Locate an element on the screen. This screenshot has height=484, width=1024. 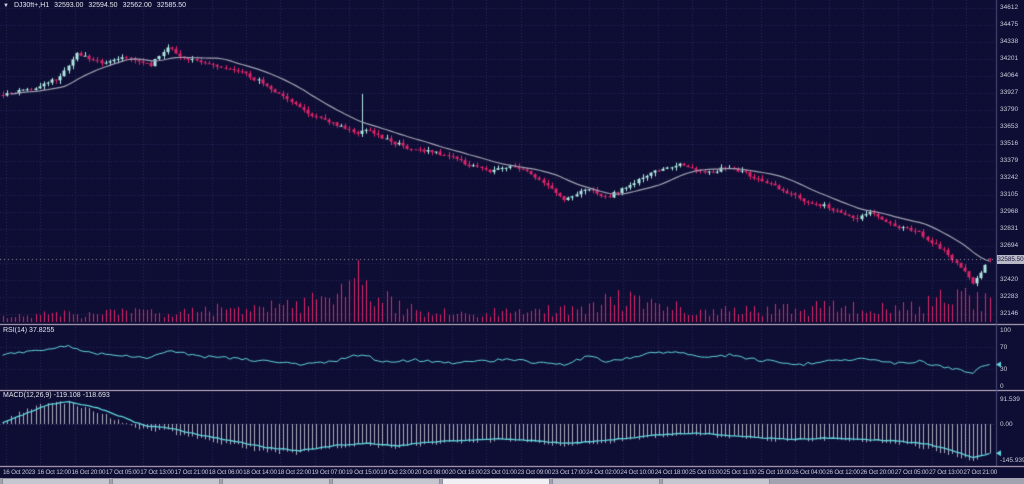
price-axis-label: 33516 is located at coordinates (1009, 143).